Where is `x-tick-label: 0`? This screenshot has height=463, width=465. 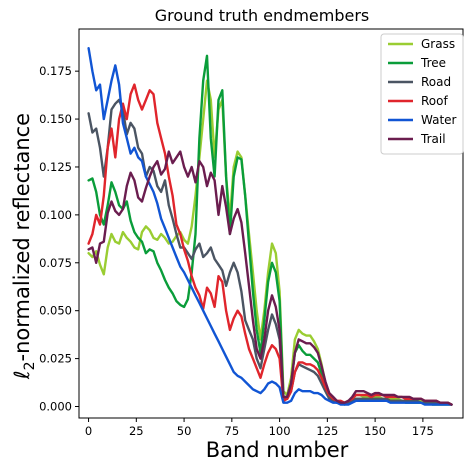
x-tick-label: 0 is located at coordinates (88, 431).